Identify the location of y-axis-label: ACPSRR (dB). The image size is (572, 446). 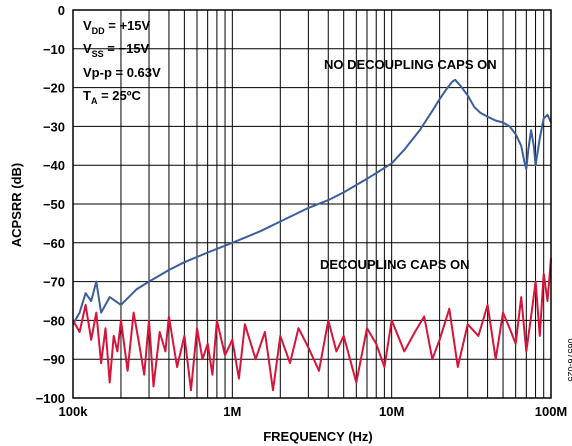
(16, 205).